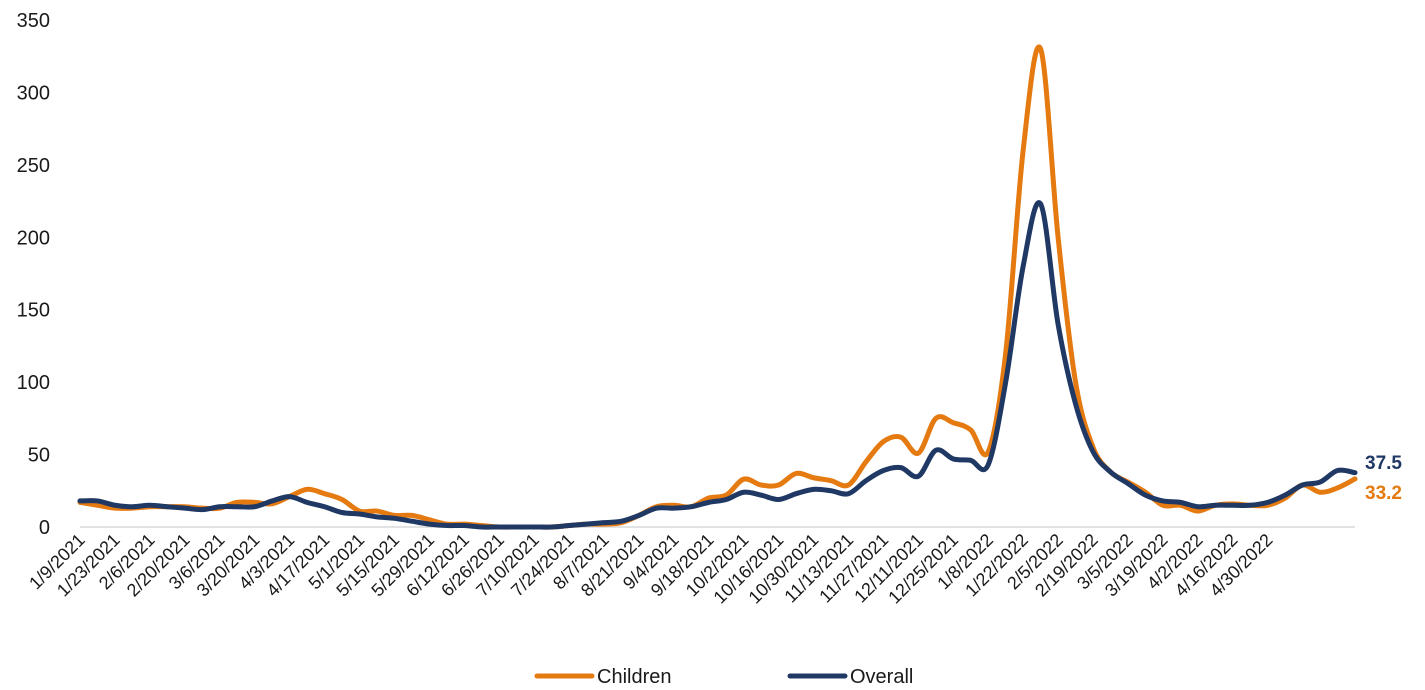 This screenshot has width=1425, height=690. Describe the element at coordinates (33, 21) in the screenshot. I see `y-tick-label: 350` at that location.